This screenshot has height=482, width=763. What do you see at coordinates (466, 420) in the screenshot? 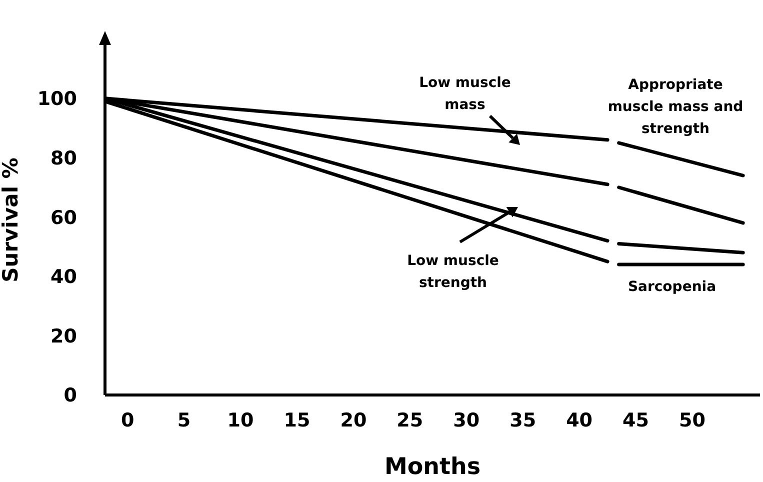
I see `x-tick-label: 30` at bounding box center [466, 420].